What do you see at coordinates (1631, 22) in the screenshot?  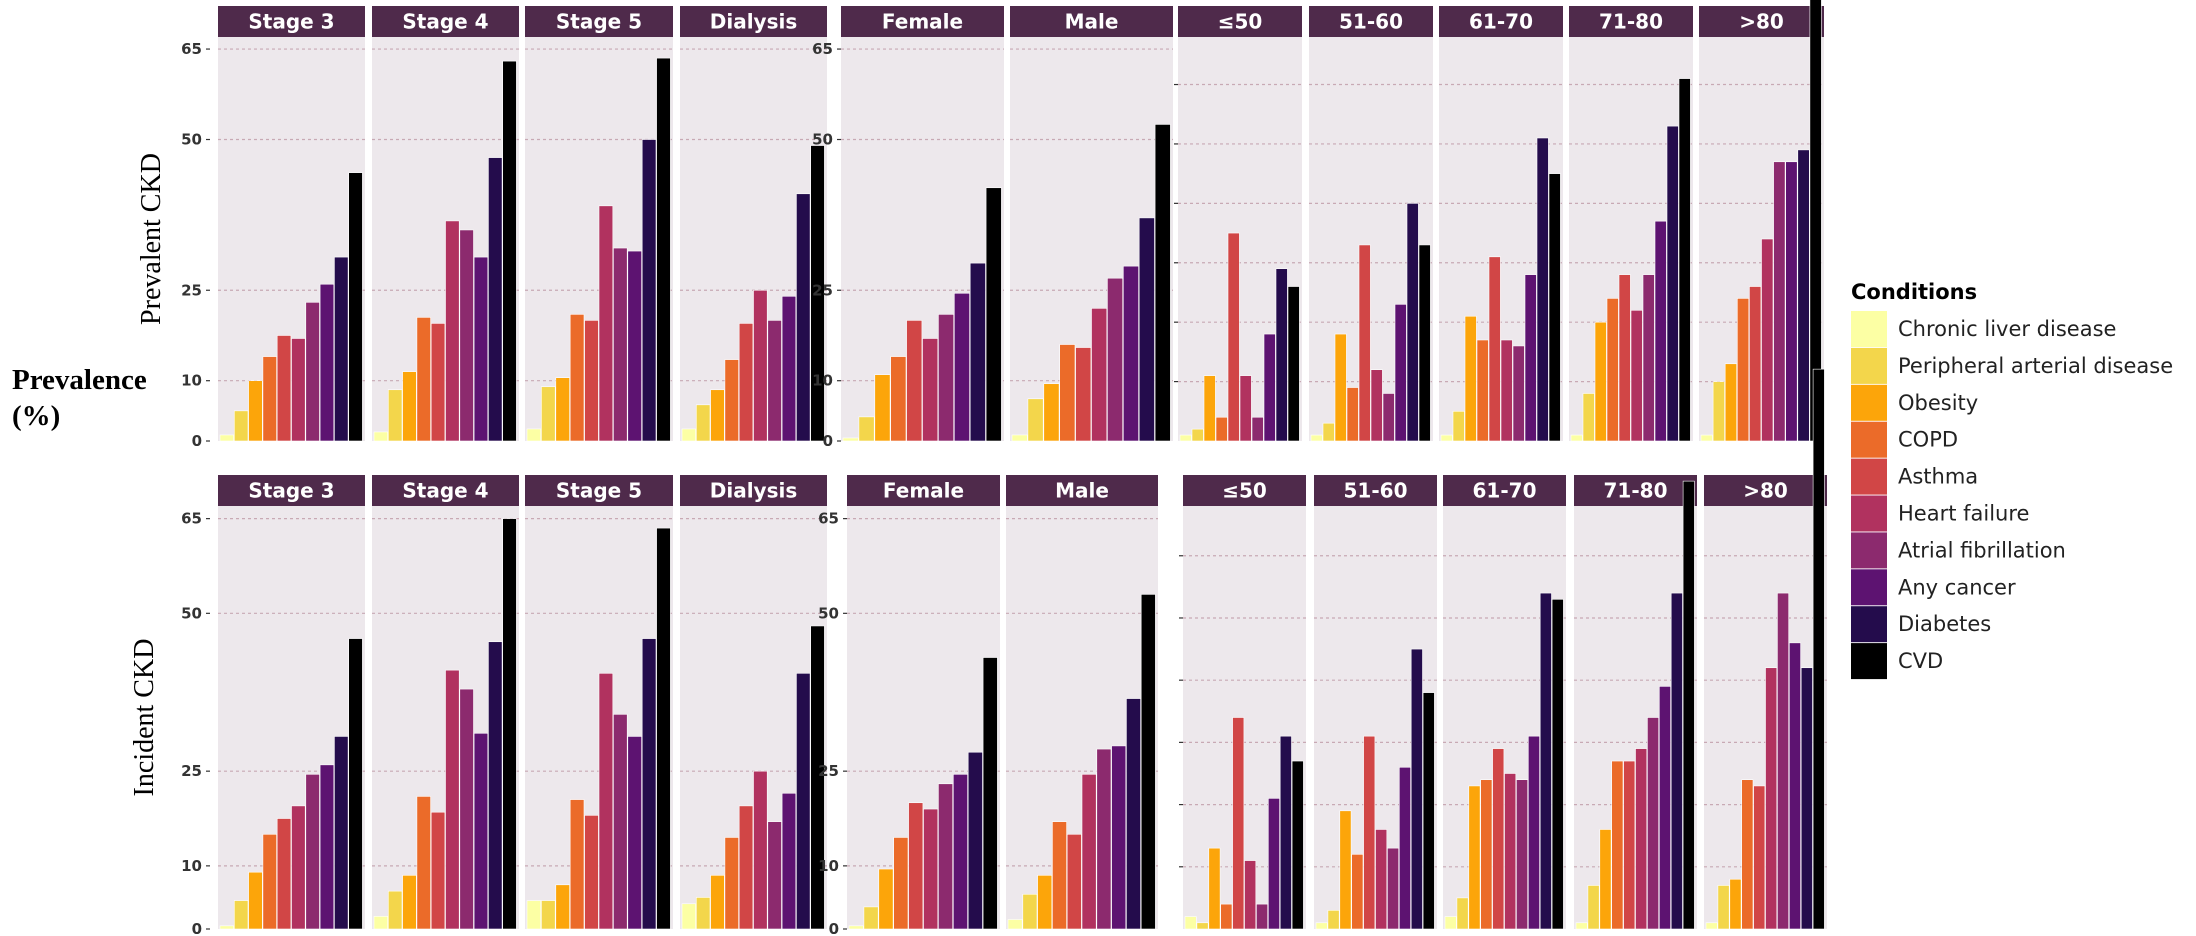 I see `facet-strip-label: 71-80` at bounding box center [1631, 22].